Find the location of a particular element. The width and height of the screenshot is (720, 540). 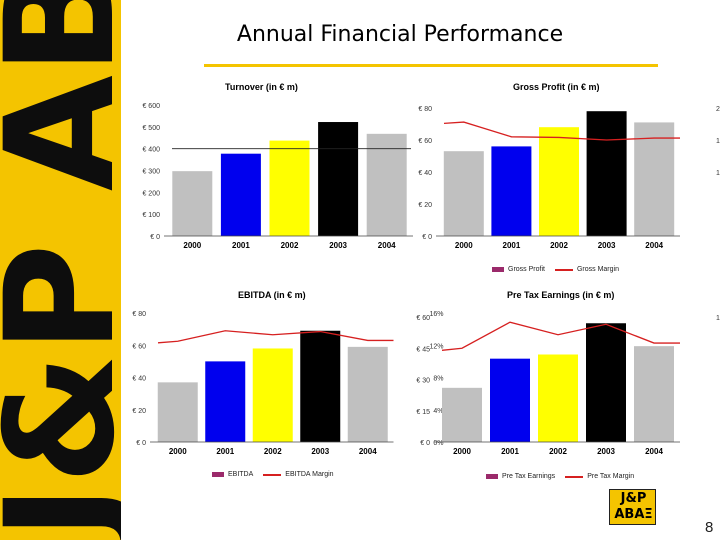

ebitda-legend-bar-label: EBITDA is located at coordinates (241, 474).